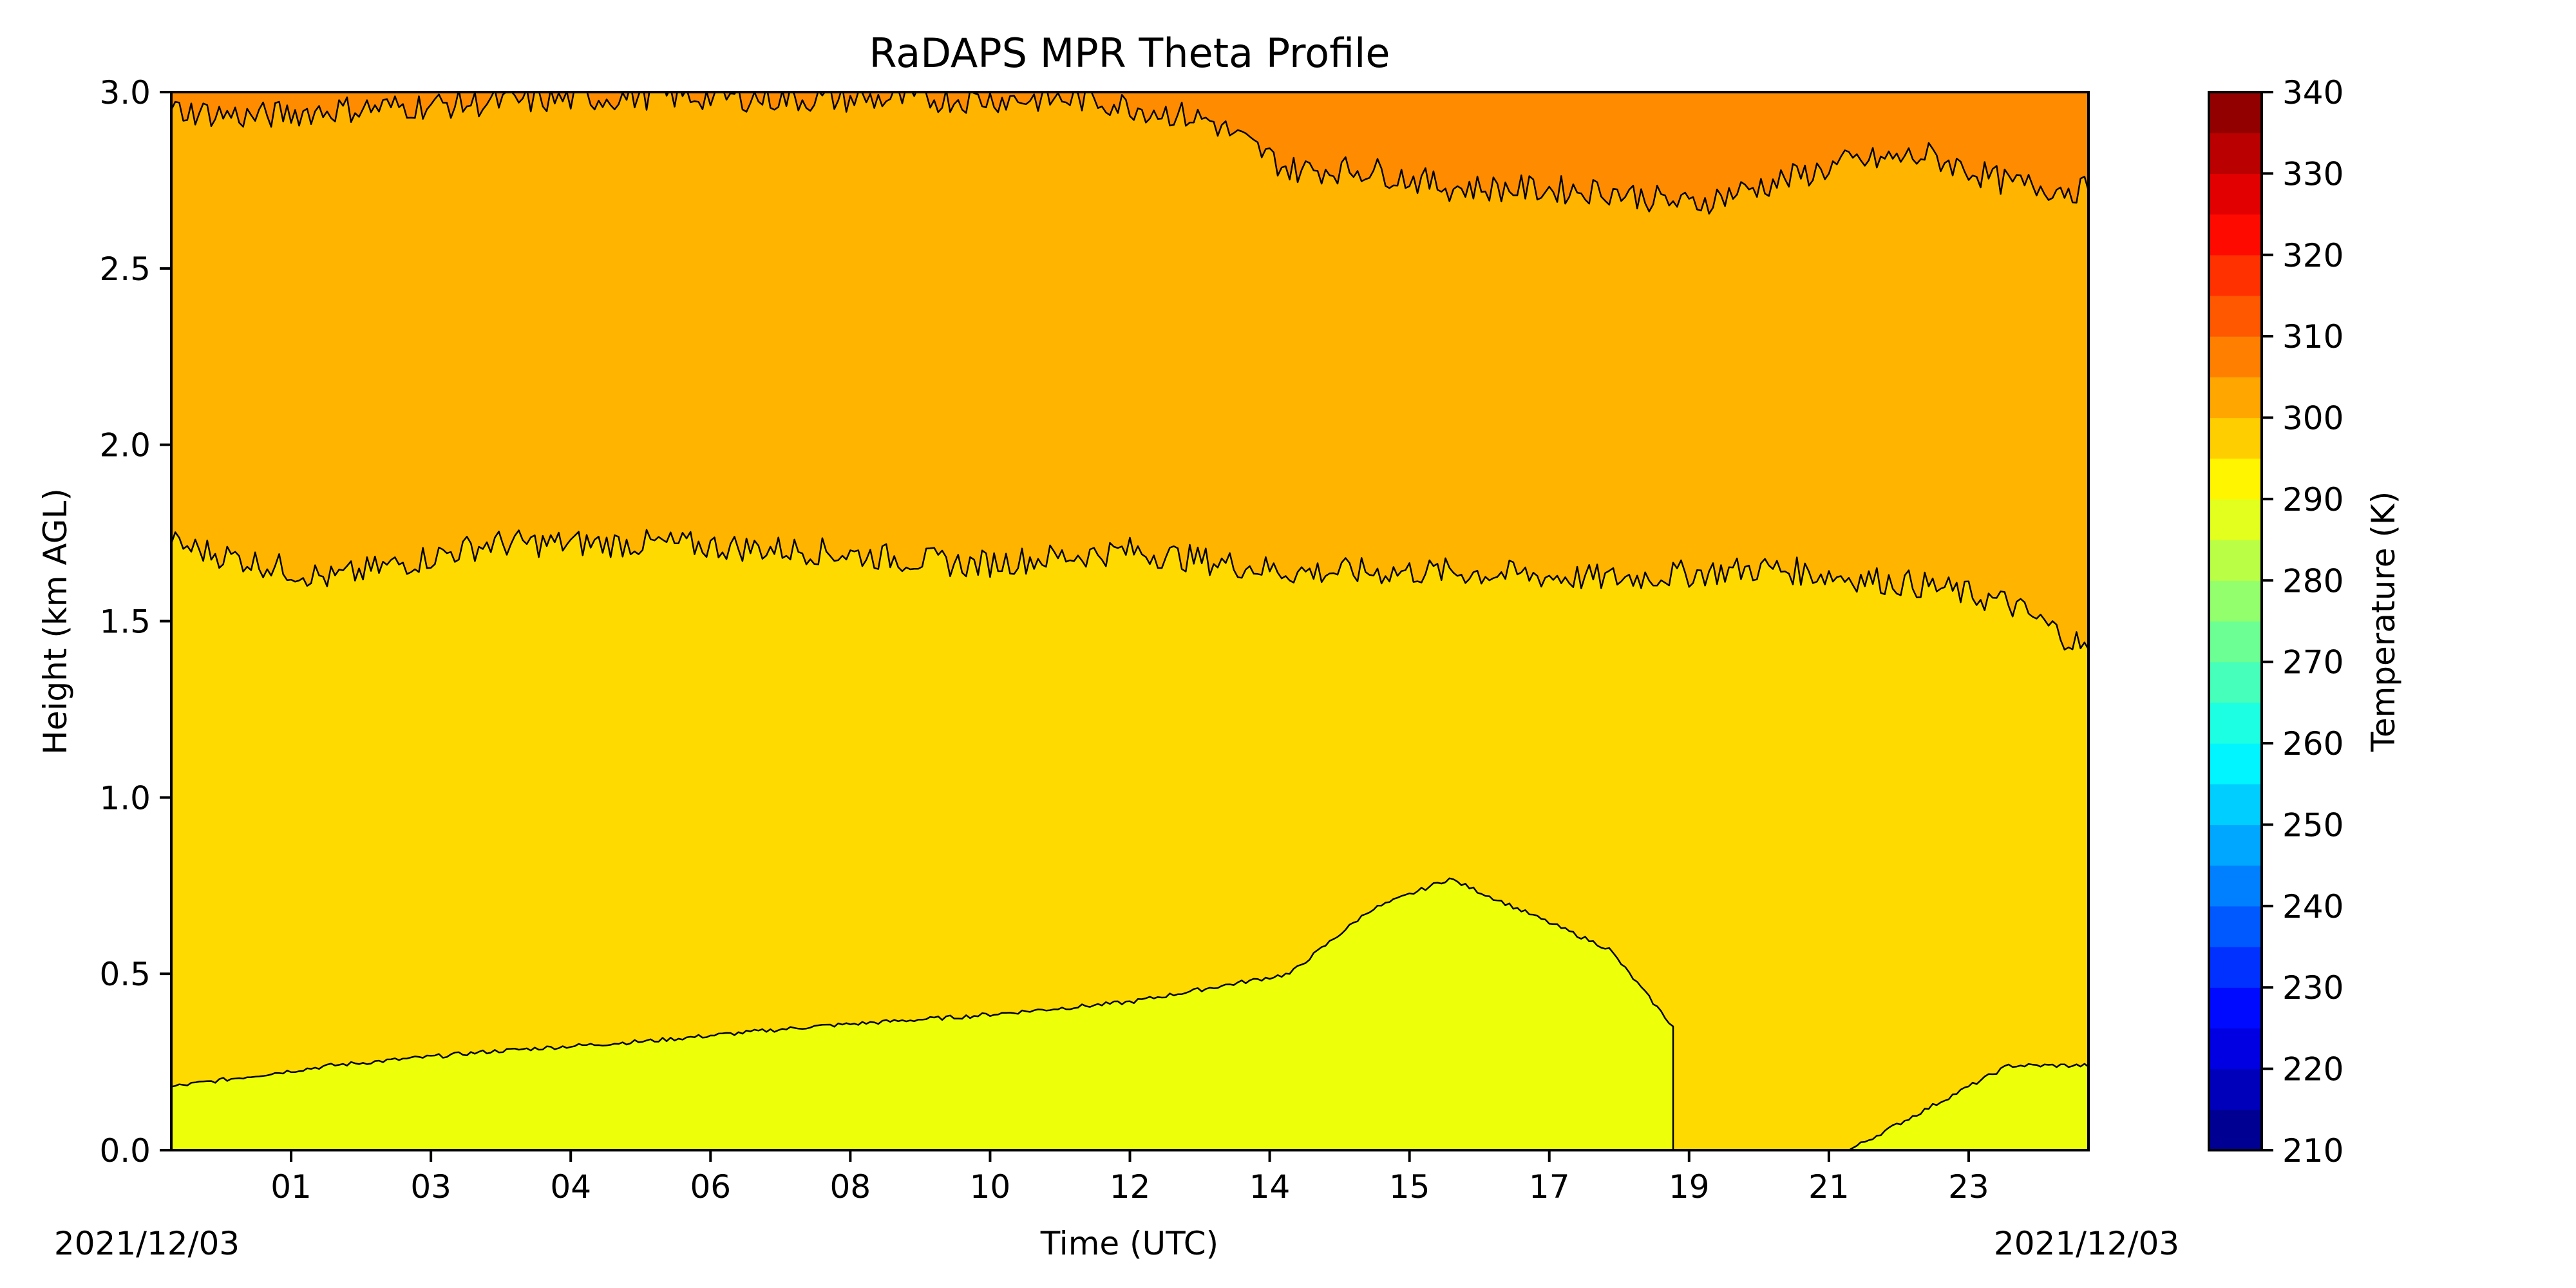 The width and height of the screenshot is (2576, 1288). I want to click on colorbar-tick-label: 340, so click(2313, 92).